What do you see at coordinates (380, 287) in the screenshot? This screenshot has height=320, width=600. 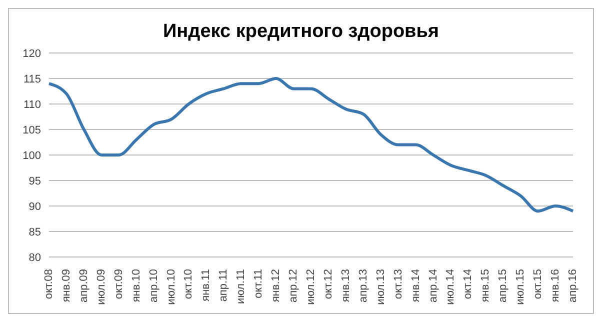 I see `x-tick-label: июл.13` at bounding box center [380, 287].